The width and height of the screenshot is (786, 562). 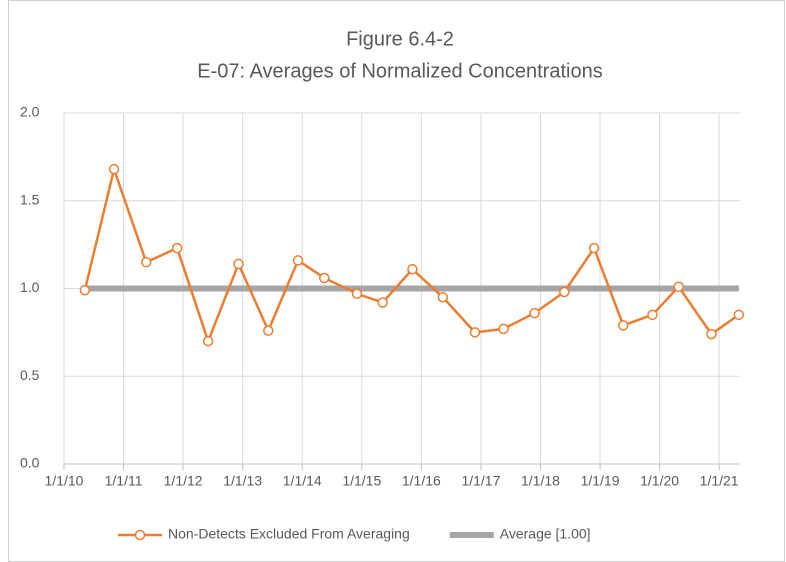 What do you see at coordinates (140, 535) in the screenshot?
I see `legend-marker` at bounding box center [140, 535].